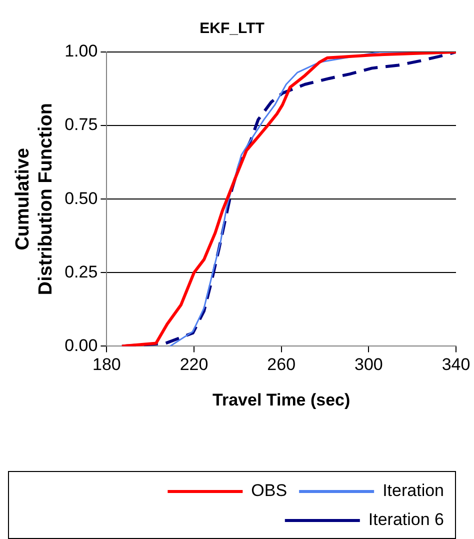 Image resolution: width=474 pixels, height=539 pixels. I want to click on y-tick-label: 0.75, so click(81, 124).